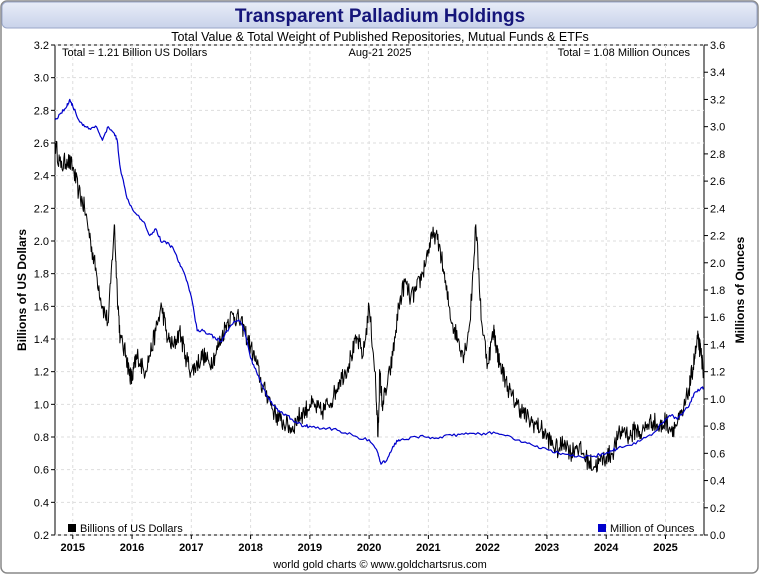 The height and width of the screenshot is (580, 760). I want to click on left-tick-label: 1.6, so click(41, 307).